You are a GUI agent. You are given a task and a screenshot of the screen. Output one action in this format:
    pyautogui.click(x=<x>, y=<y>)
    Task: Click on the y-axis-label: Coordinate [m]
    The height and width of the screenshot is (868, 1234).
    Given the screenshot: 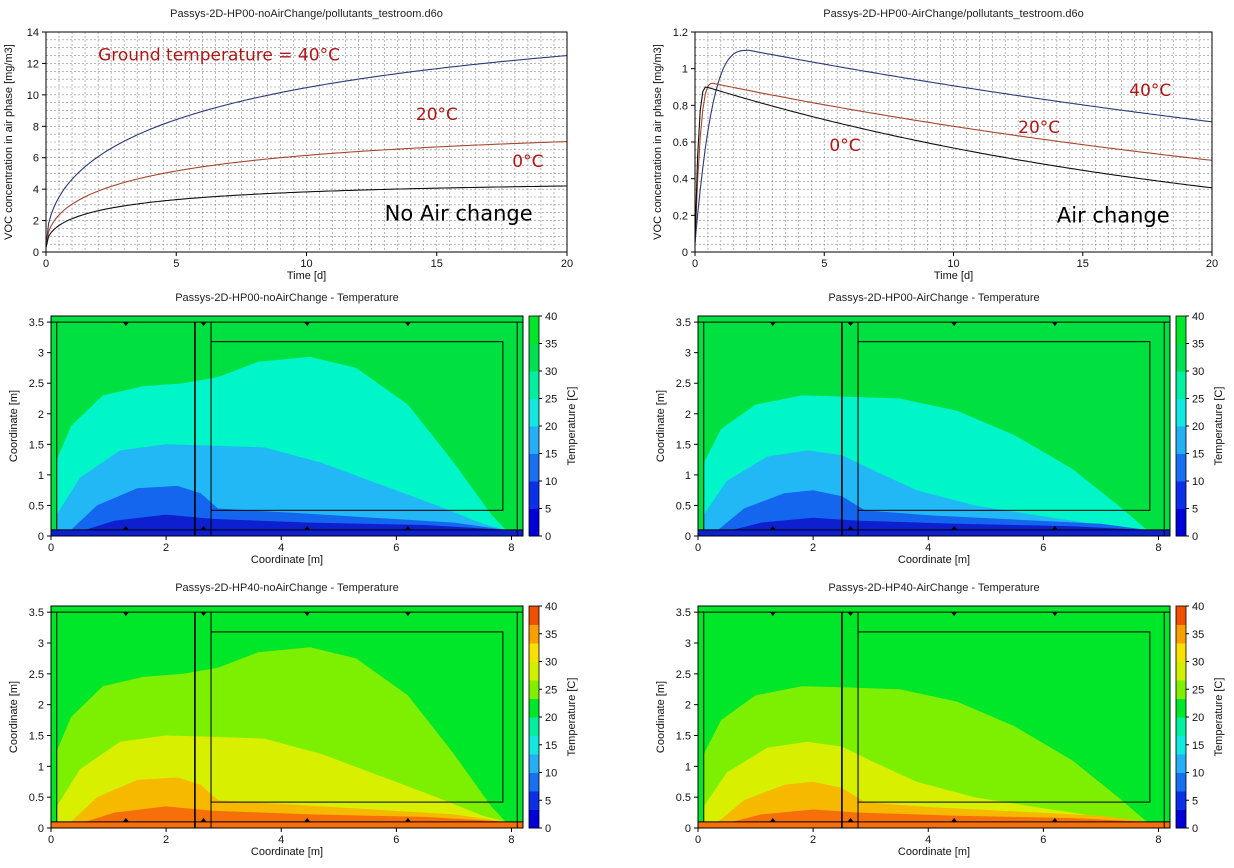 What is the action you would take?
    pyautogui.click(x=14, y=717)
    